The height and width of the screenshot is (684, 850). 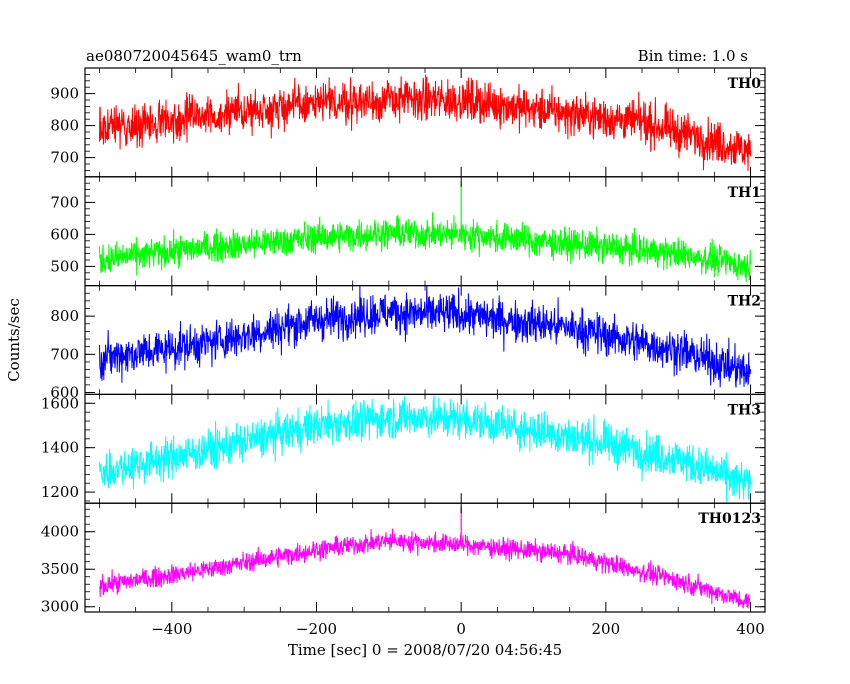 I want to click on panel-label-th3: TH3, so click(x=744, y=410).